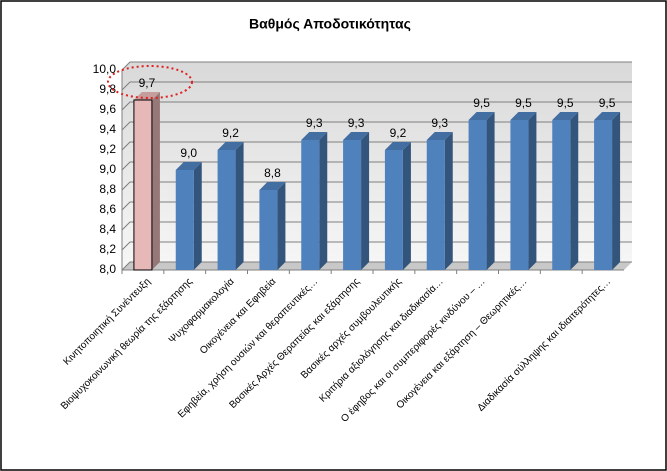 The width and height of the screenshot is (667, 471). Describe the element at coordinates (107, 189) in the screenshot. I see `y-tick-label: 8,8` at that location.